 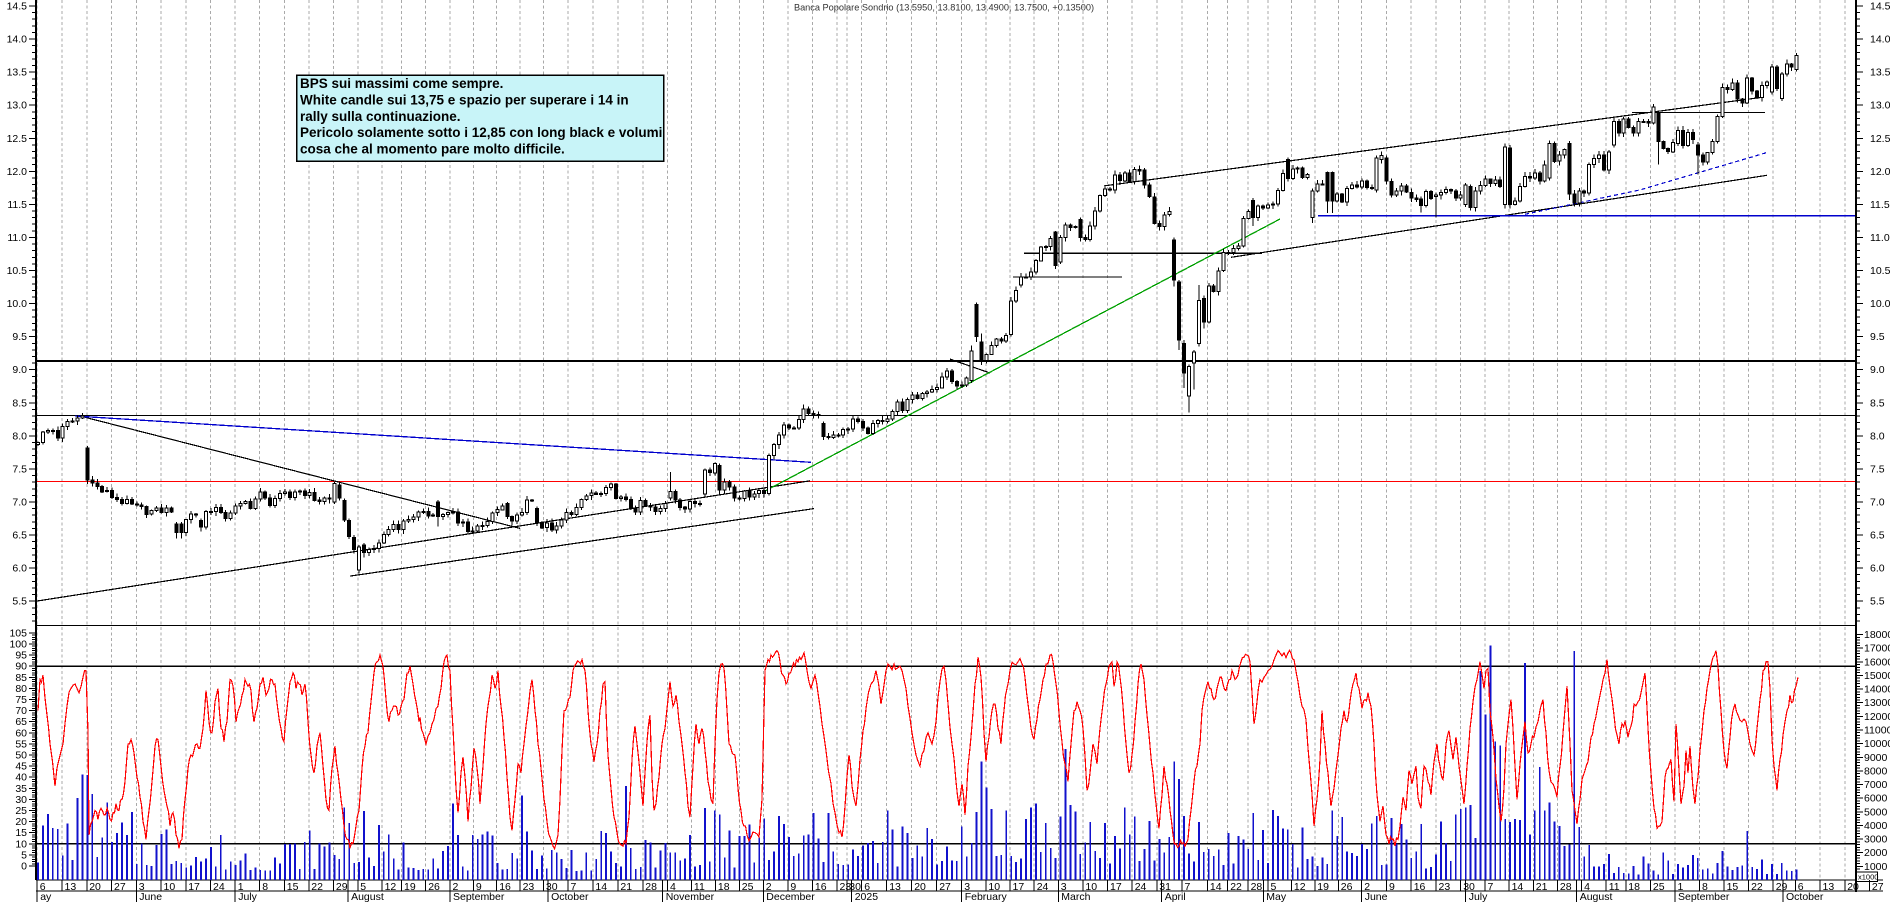 I want to click on svg-text: 8.0, so click(x=19, y=436).